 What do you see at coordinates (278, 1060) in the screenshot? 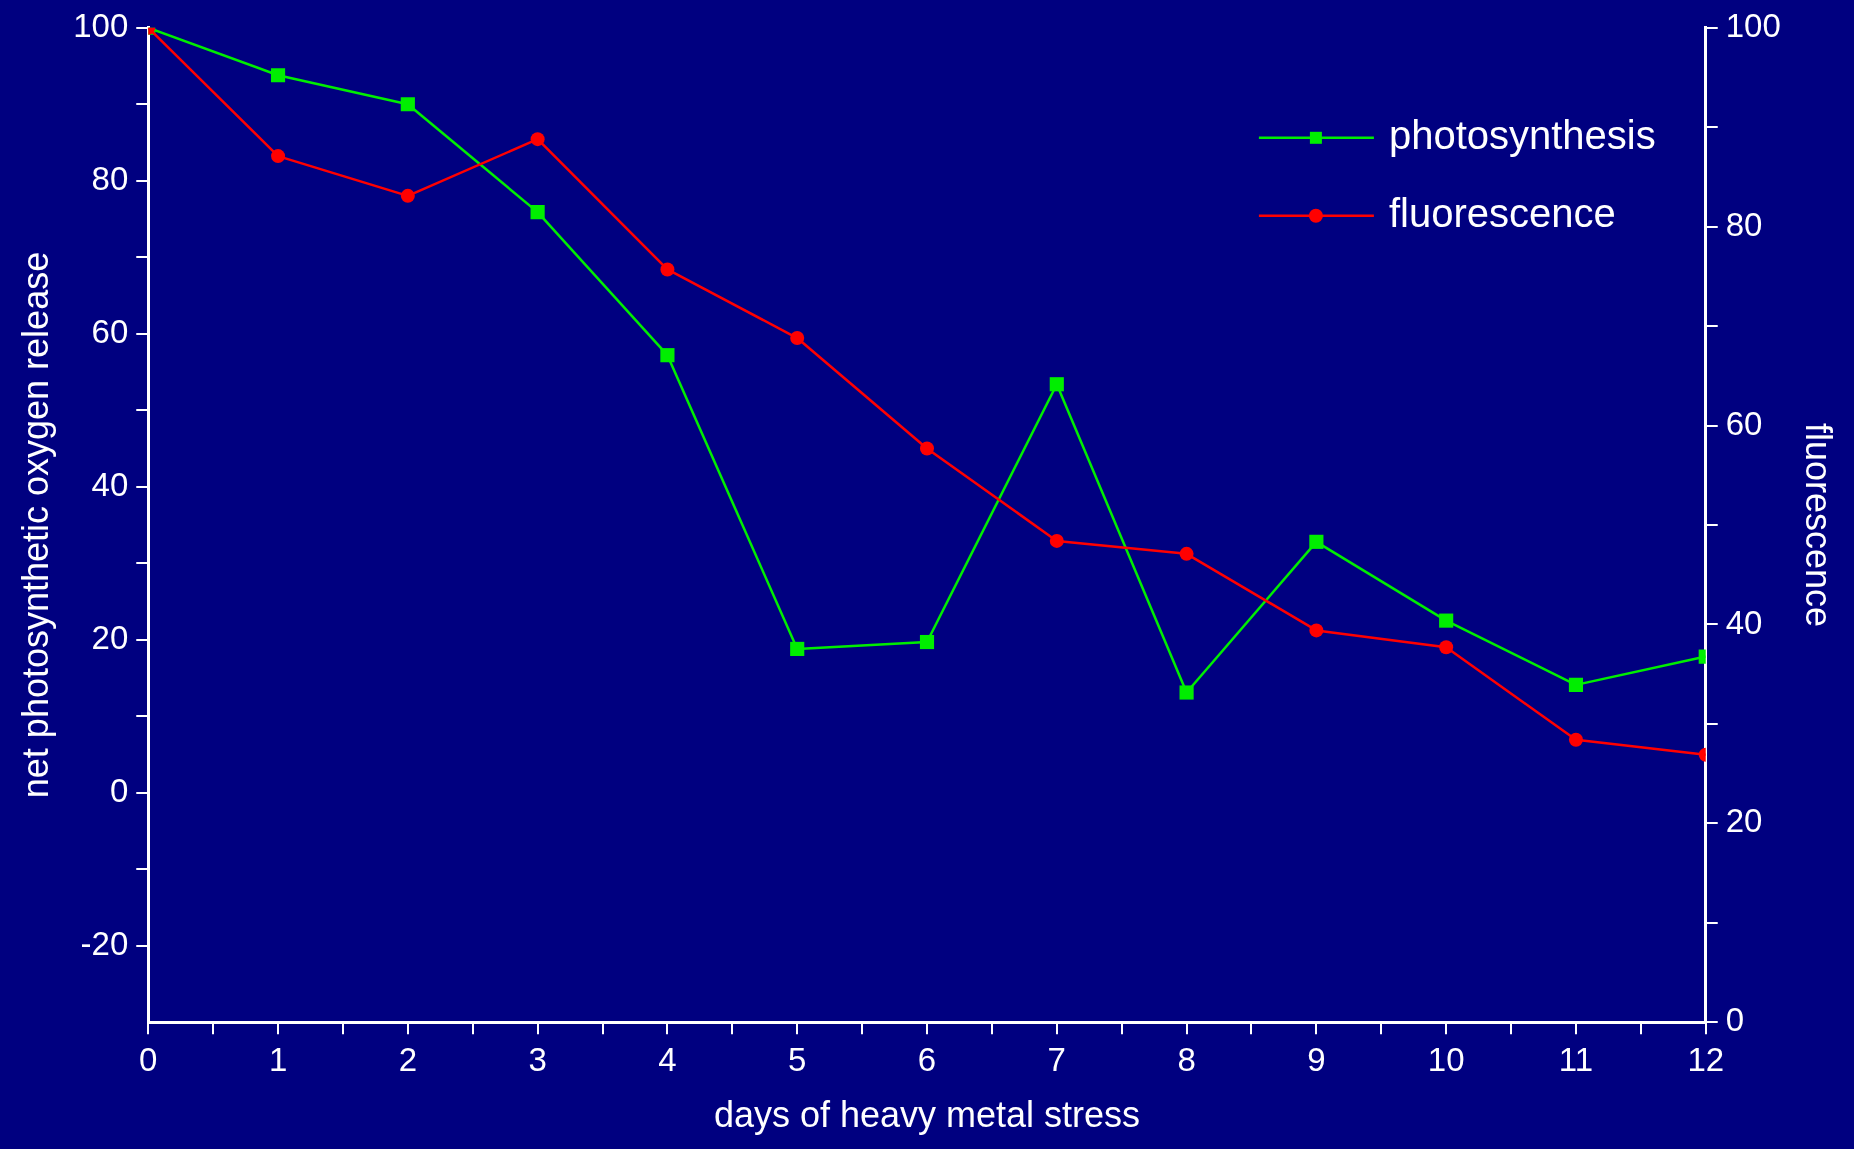
I see `x-tick-label: 1` at bounding box center [278, 1060].